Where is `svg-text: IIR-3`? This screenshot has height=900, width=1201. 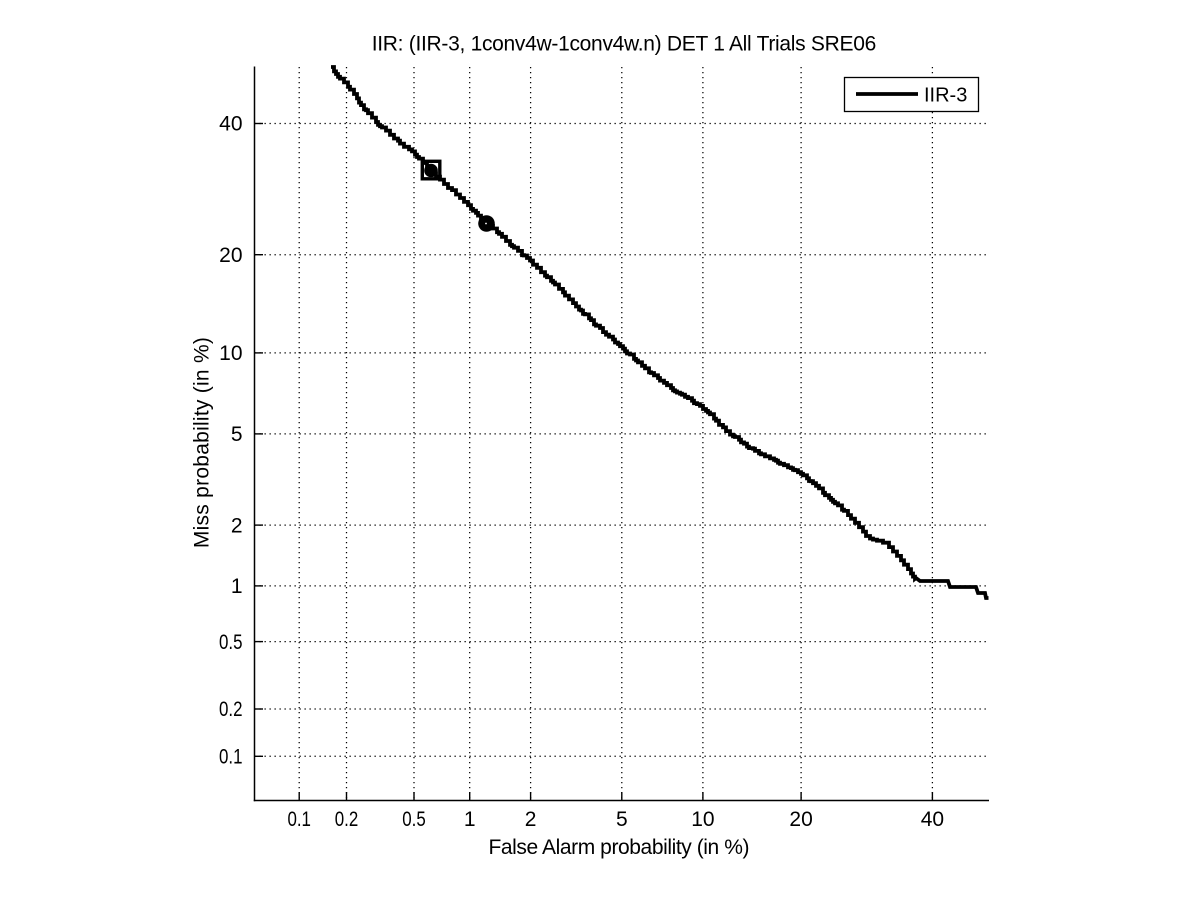
svg-text: IIR-3 is located at coordinates (945, 95).